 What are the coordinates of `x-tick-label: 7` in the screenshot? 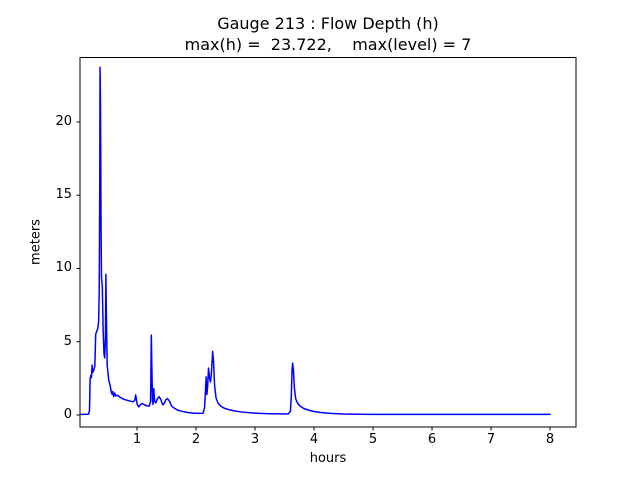 It's located at (491, 439).